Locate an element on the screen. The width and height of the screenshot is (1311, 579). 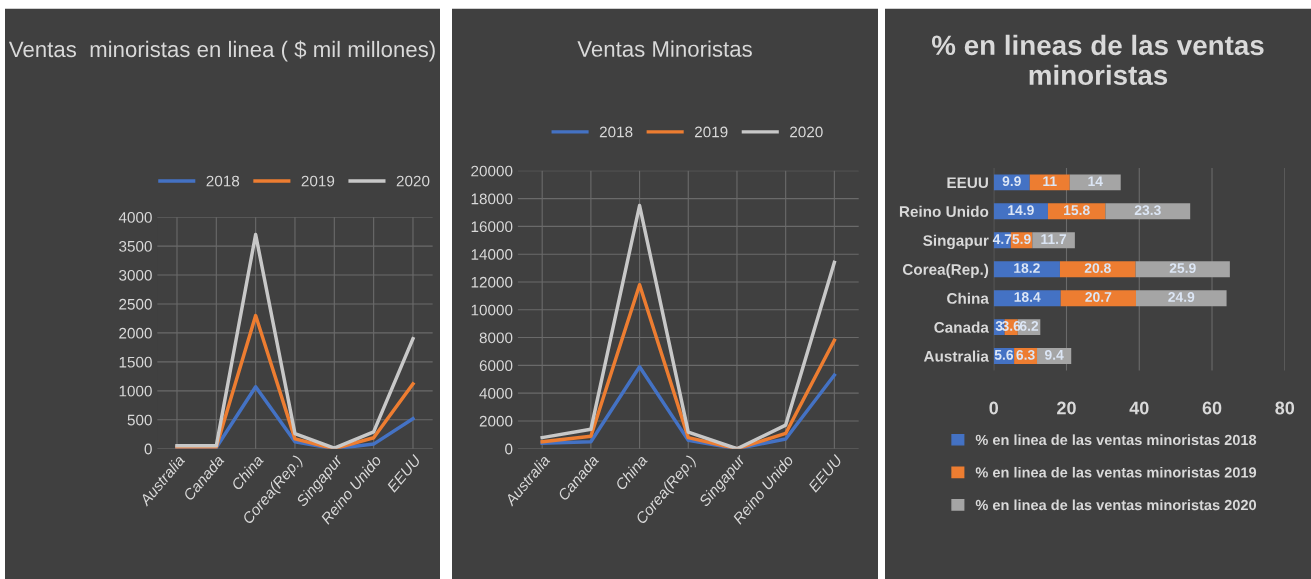
y-tick-label: 500 is located at coordinates (139, 420).